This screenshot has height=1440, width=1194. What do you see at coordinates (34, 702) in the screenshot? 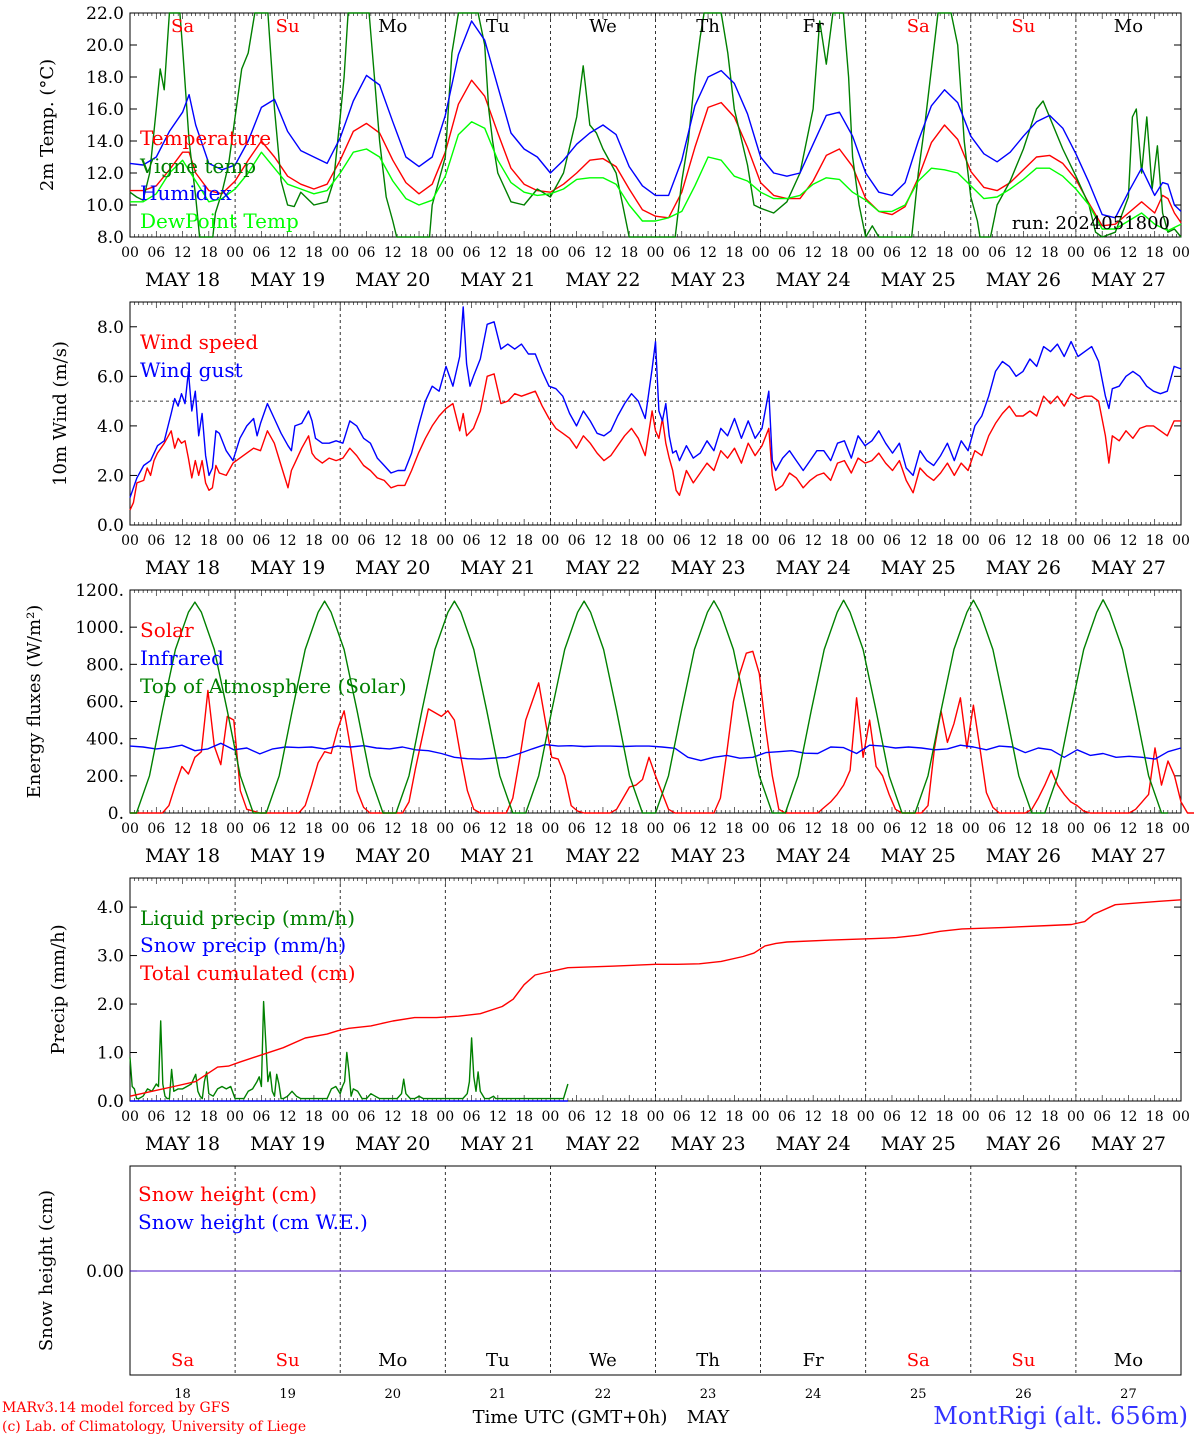
I see `y-axis-label: Energy fluxes (W/m²)` at bounding box center [34, 702].